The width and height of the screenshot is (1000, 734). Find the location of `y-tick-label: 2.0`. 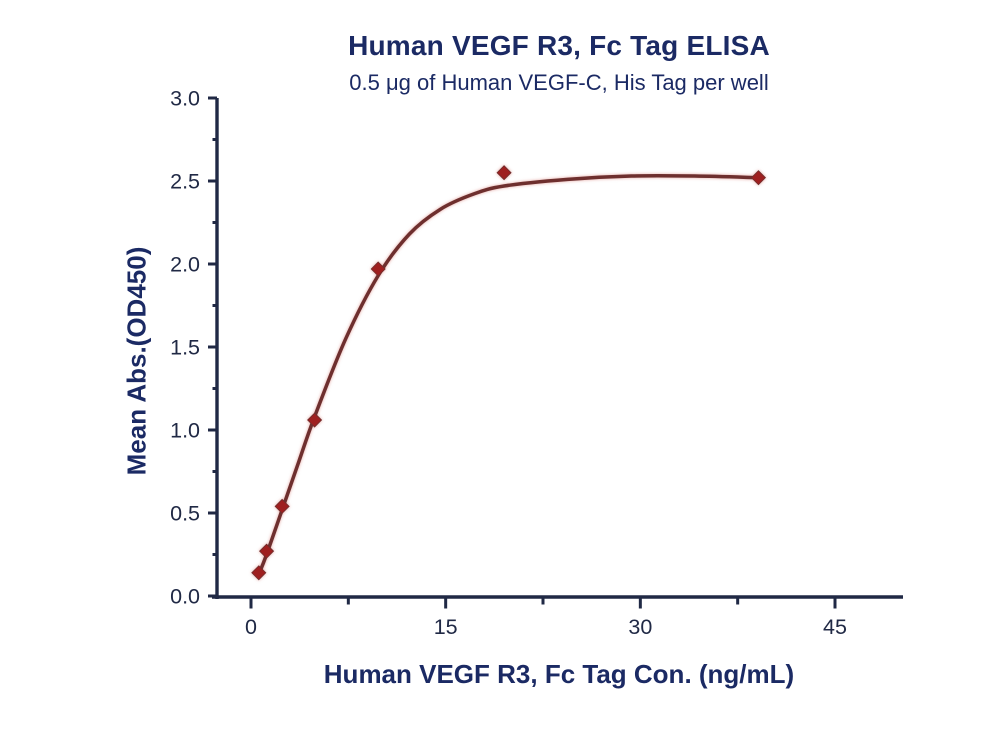

y-tick-label: 2.0 is located at coordinates (185, 265).